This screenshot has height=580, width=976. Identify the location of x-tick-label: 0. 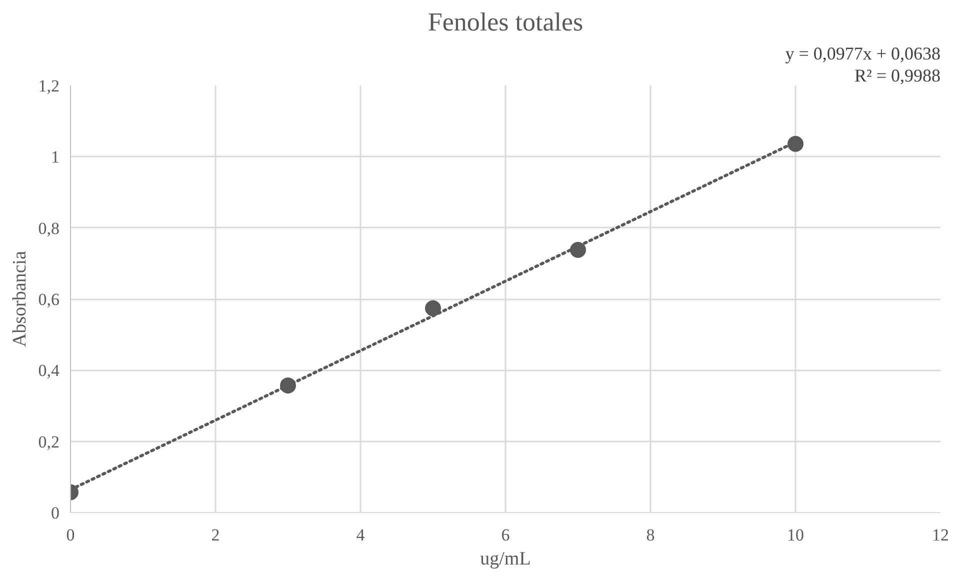
(70, 535).